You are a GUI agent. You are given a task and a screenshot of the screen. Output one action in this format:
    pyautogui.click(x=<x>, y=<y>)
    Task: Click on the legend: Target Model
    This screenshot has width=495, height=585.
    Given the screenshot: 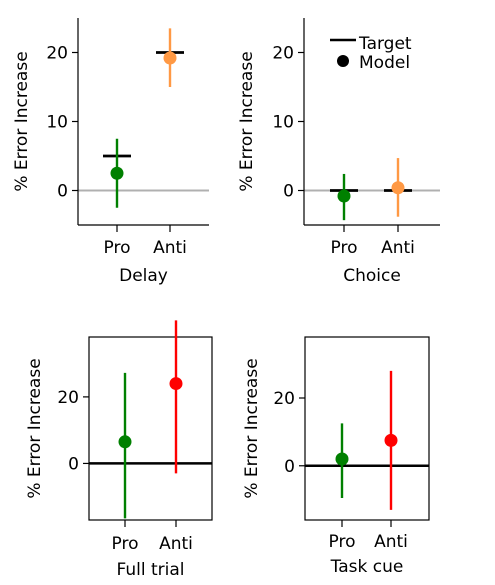 What is the action you would take?
    pyautogui.click(x=371, y=53)
    